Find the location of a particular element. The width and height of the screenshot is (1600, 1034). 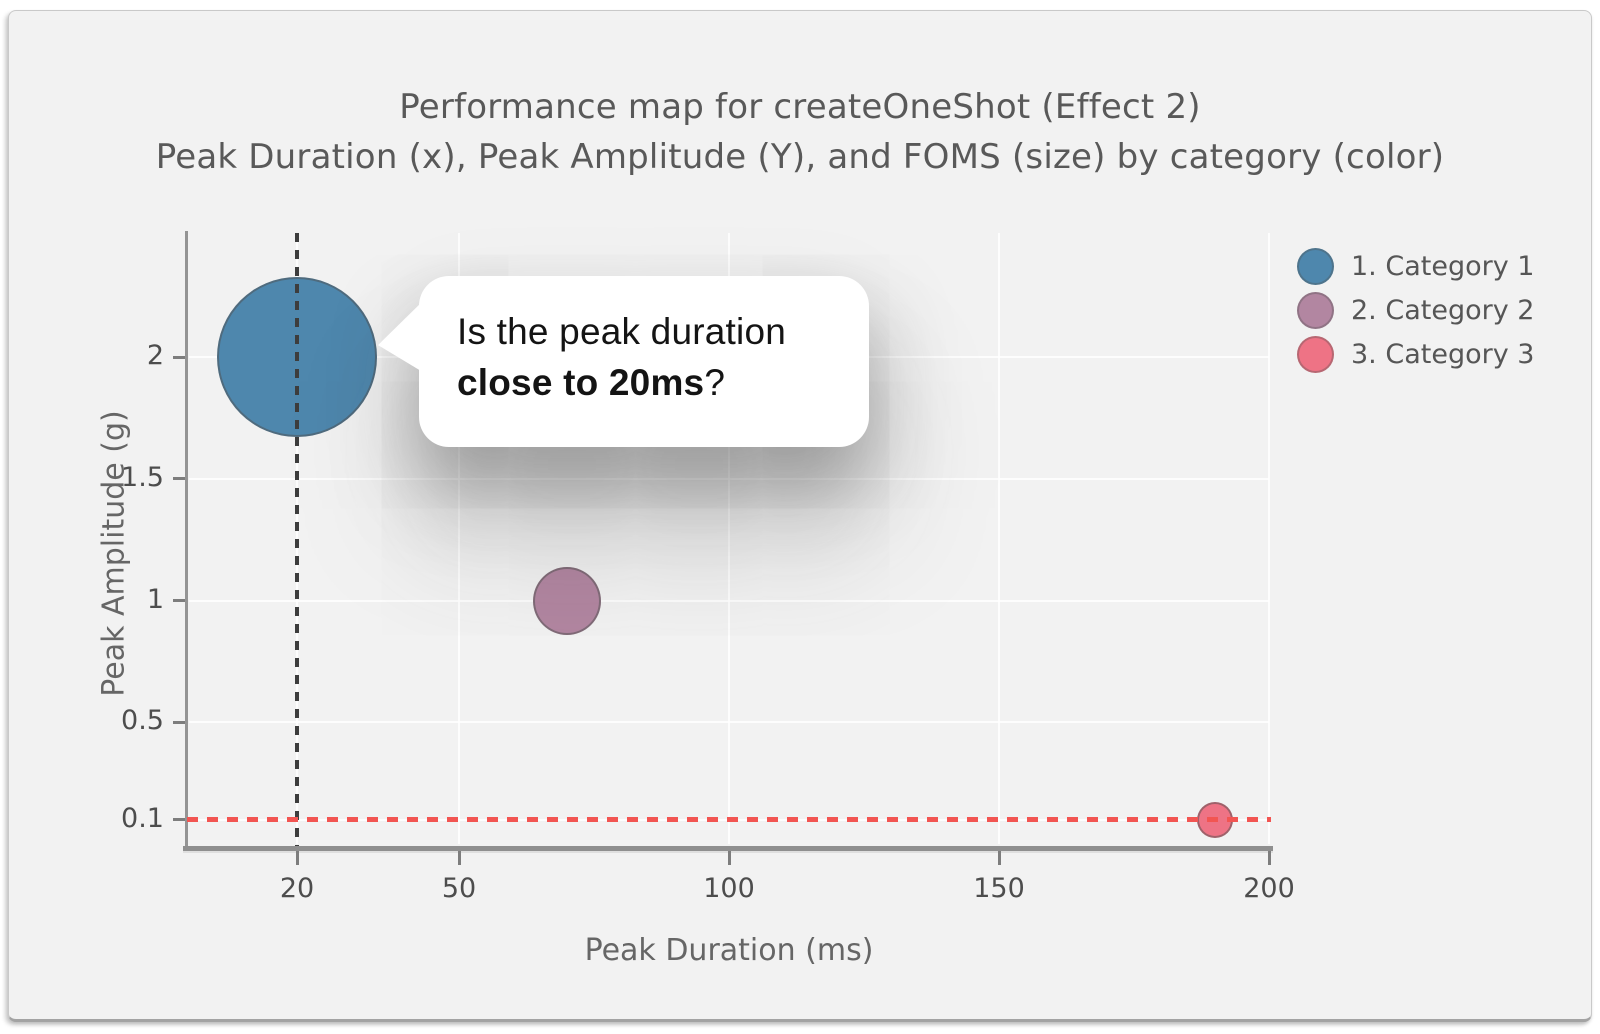

x-tick-label: 50 is located at coordinates (459, 888).